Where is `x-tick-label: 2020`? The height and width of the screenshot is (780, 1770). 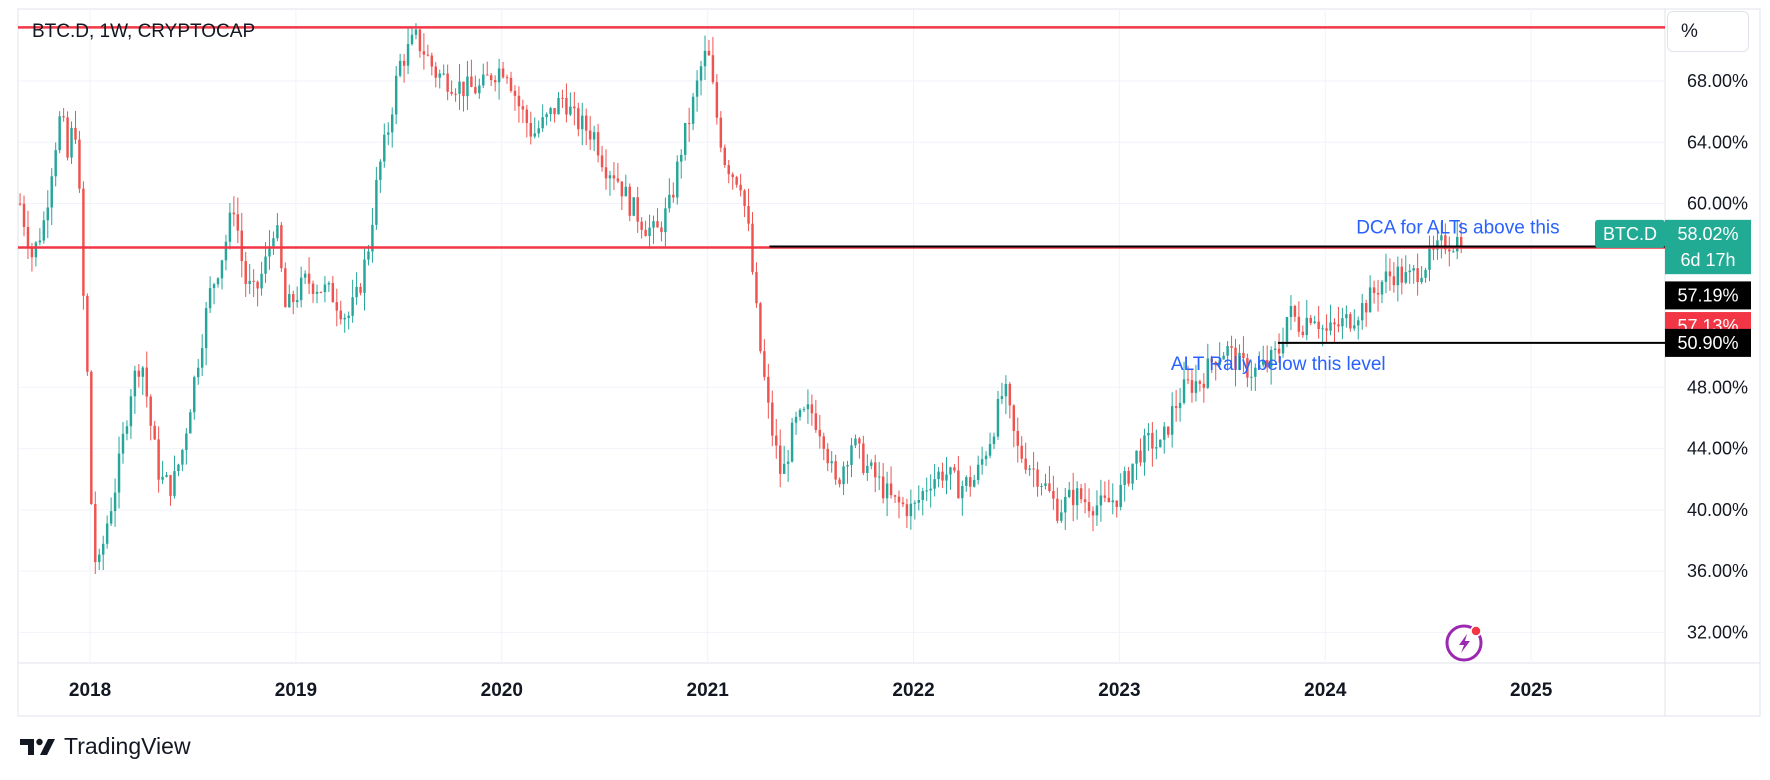
x-tick-label: 2020 is located at coordinates (502, 690).